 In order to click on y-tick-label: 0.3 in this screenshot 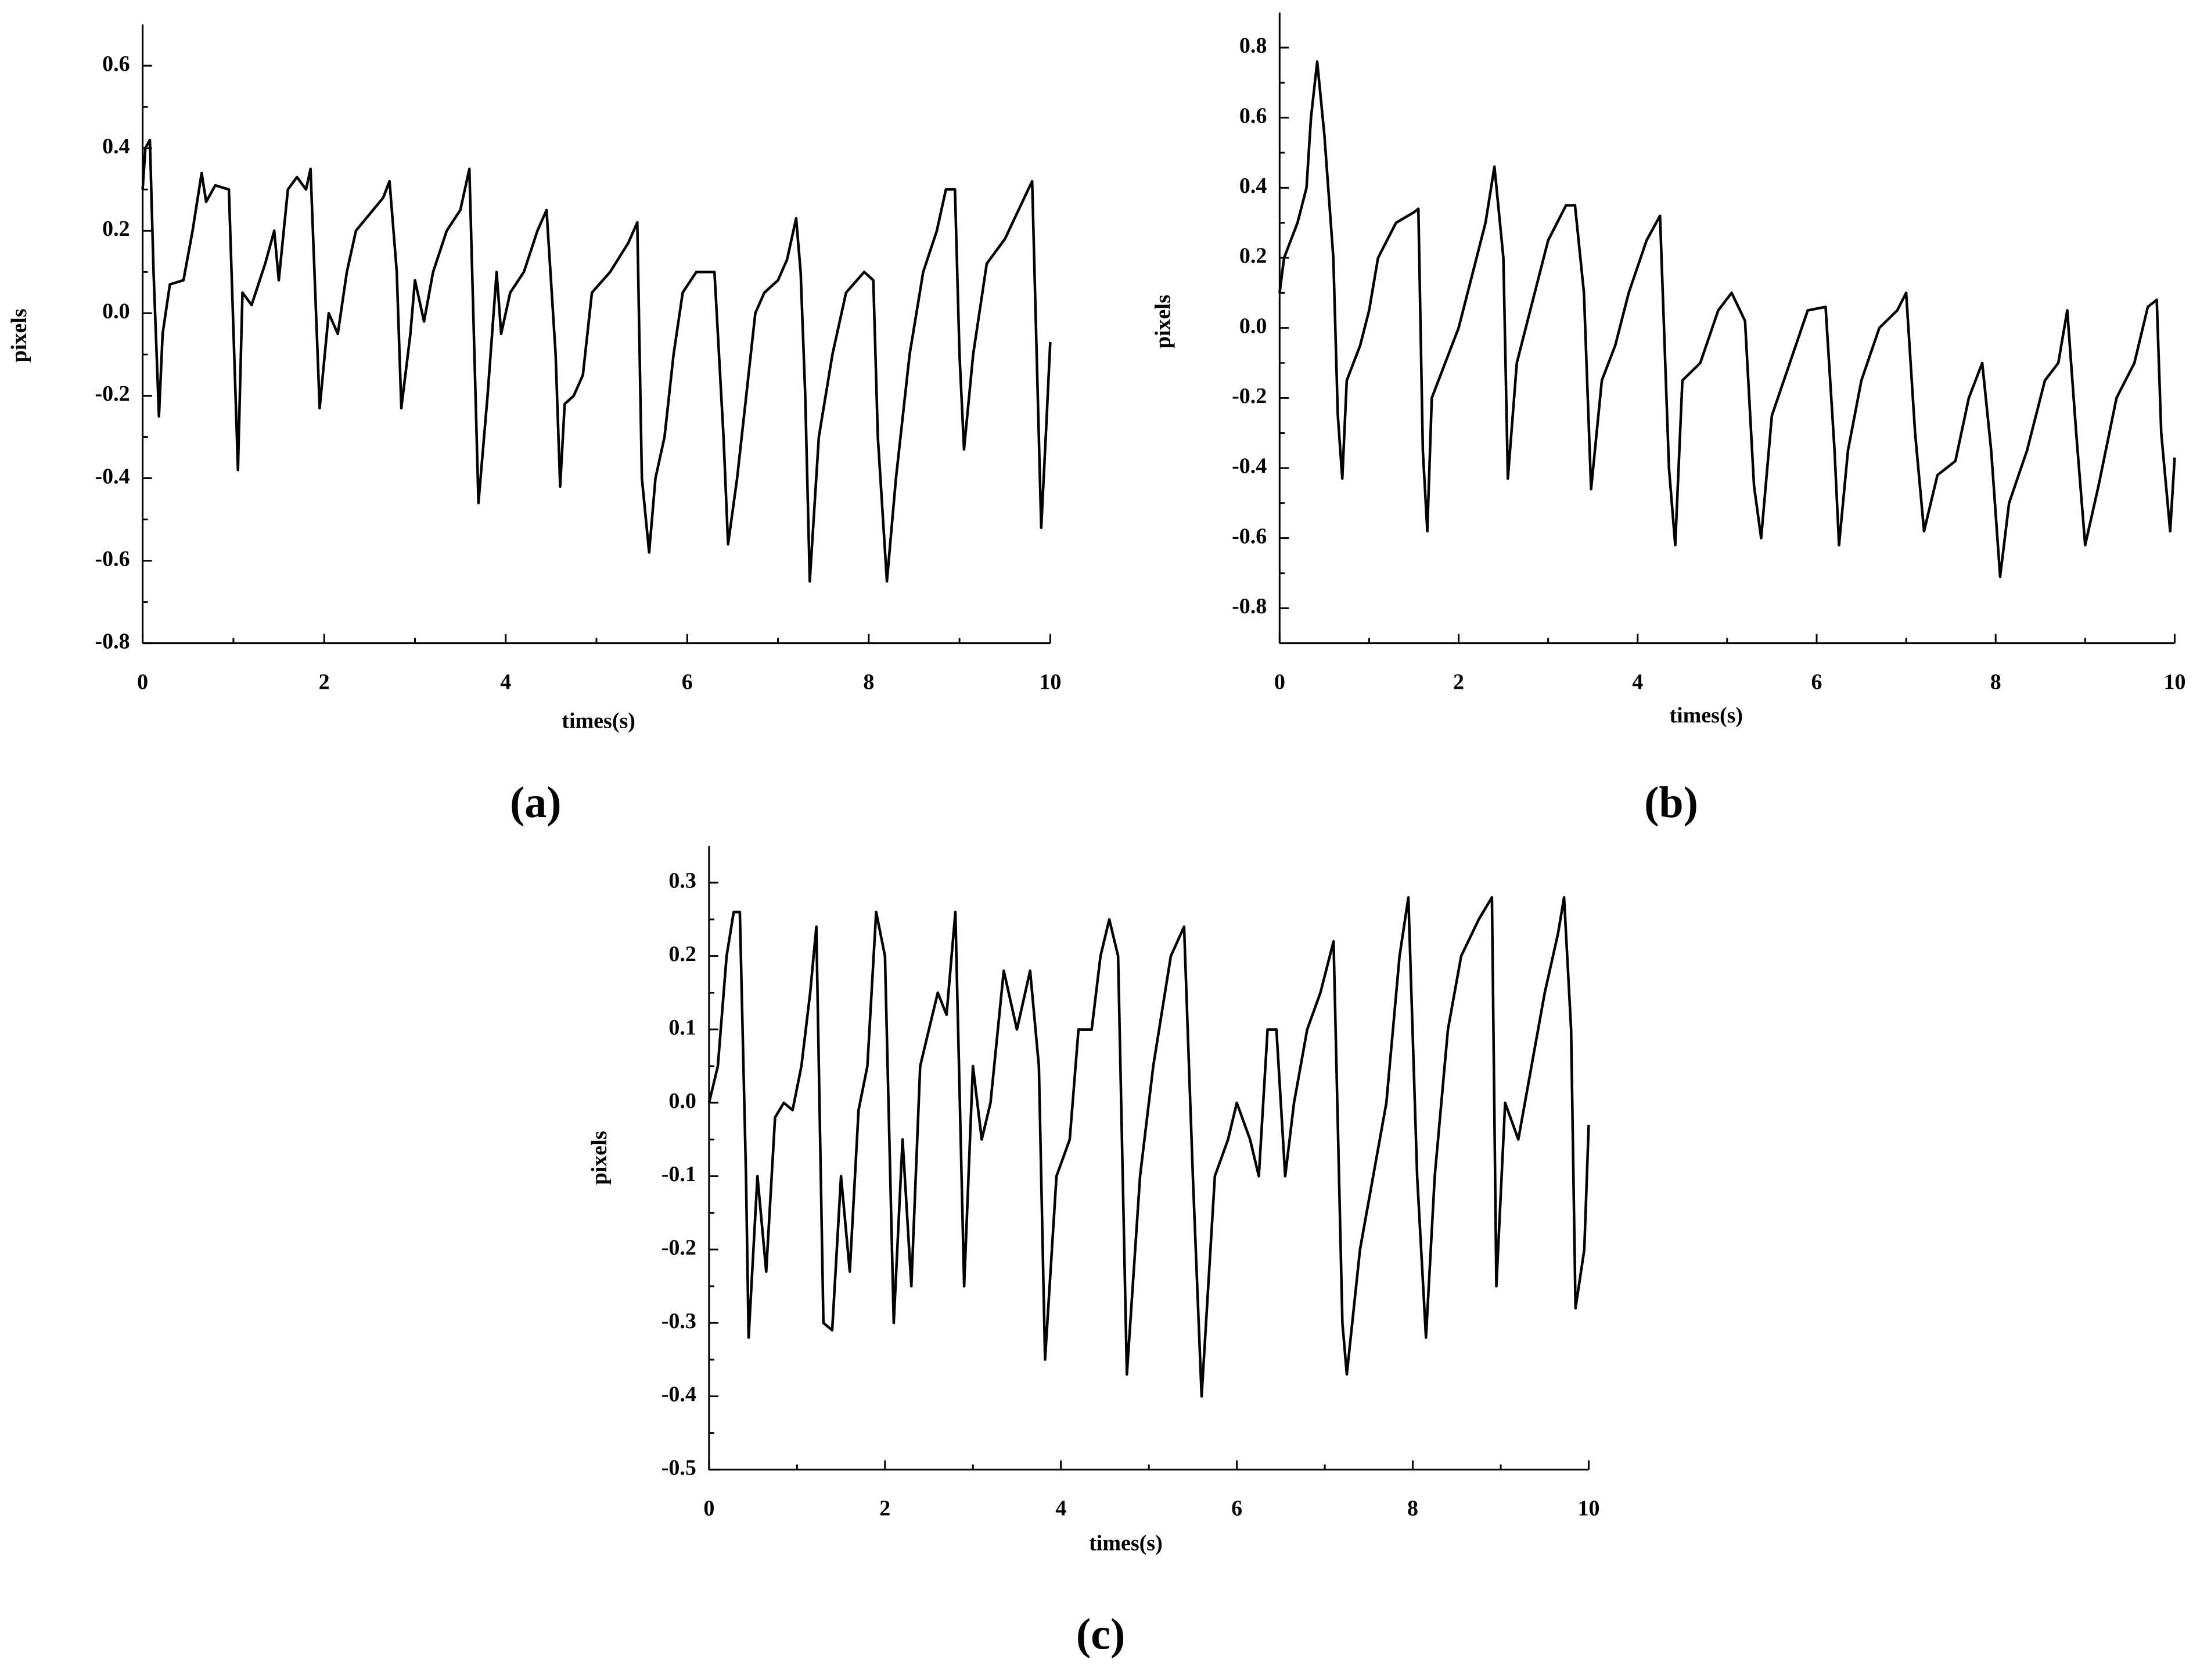, I will do `click(682, 881)`.